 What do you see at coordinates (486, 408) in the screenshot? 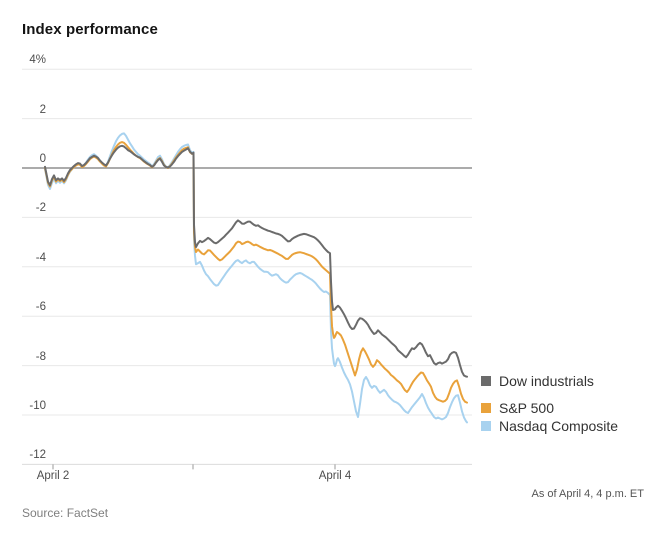
I see `sp500-swatch-icon` at bounding box center [486, 408].